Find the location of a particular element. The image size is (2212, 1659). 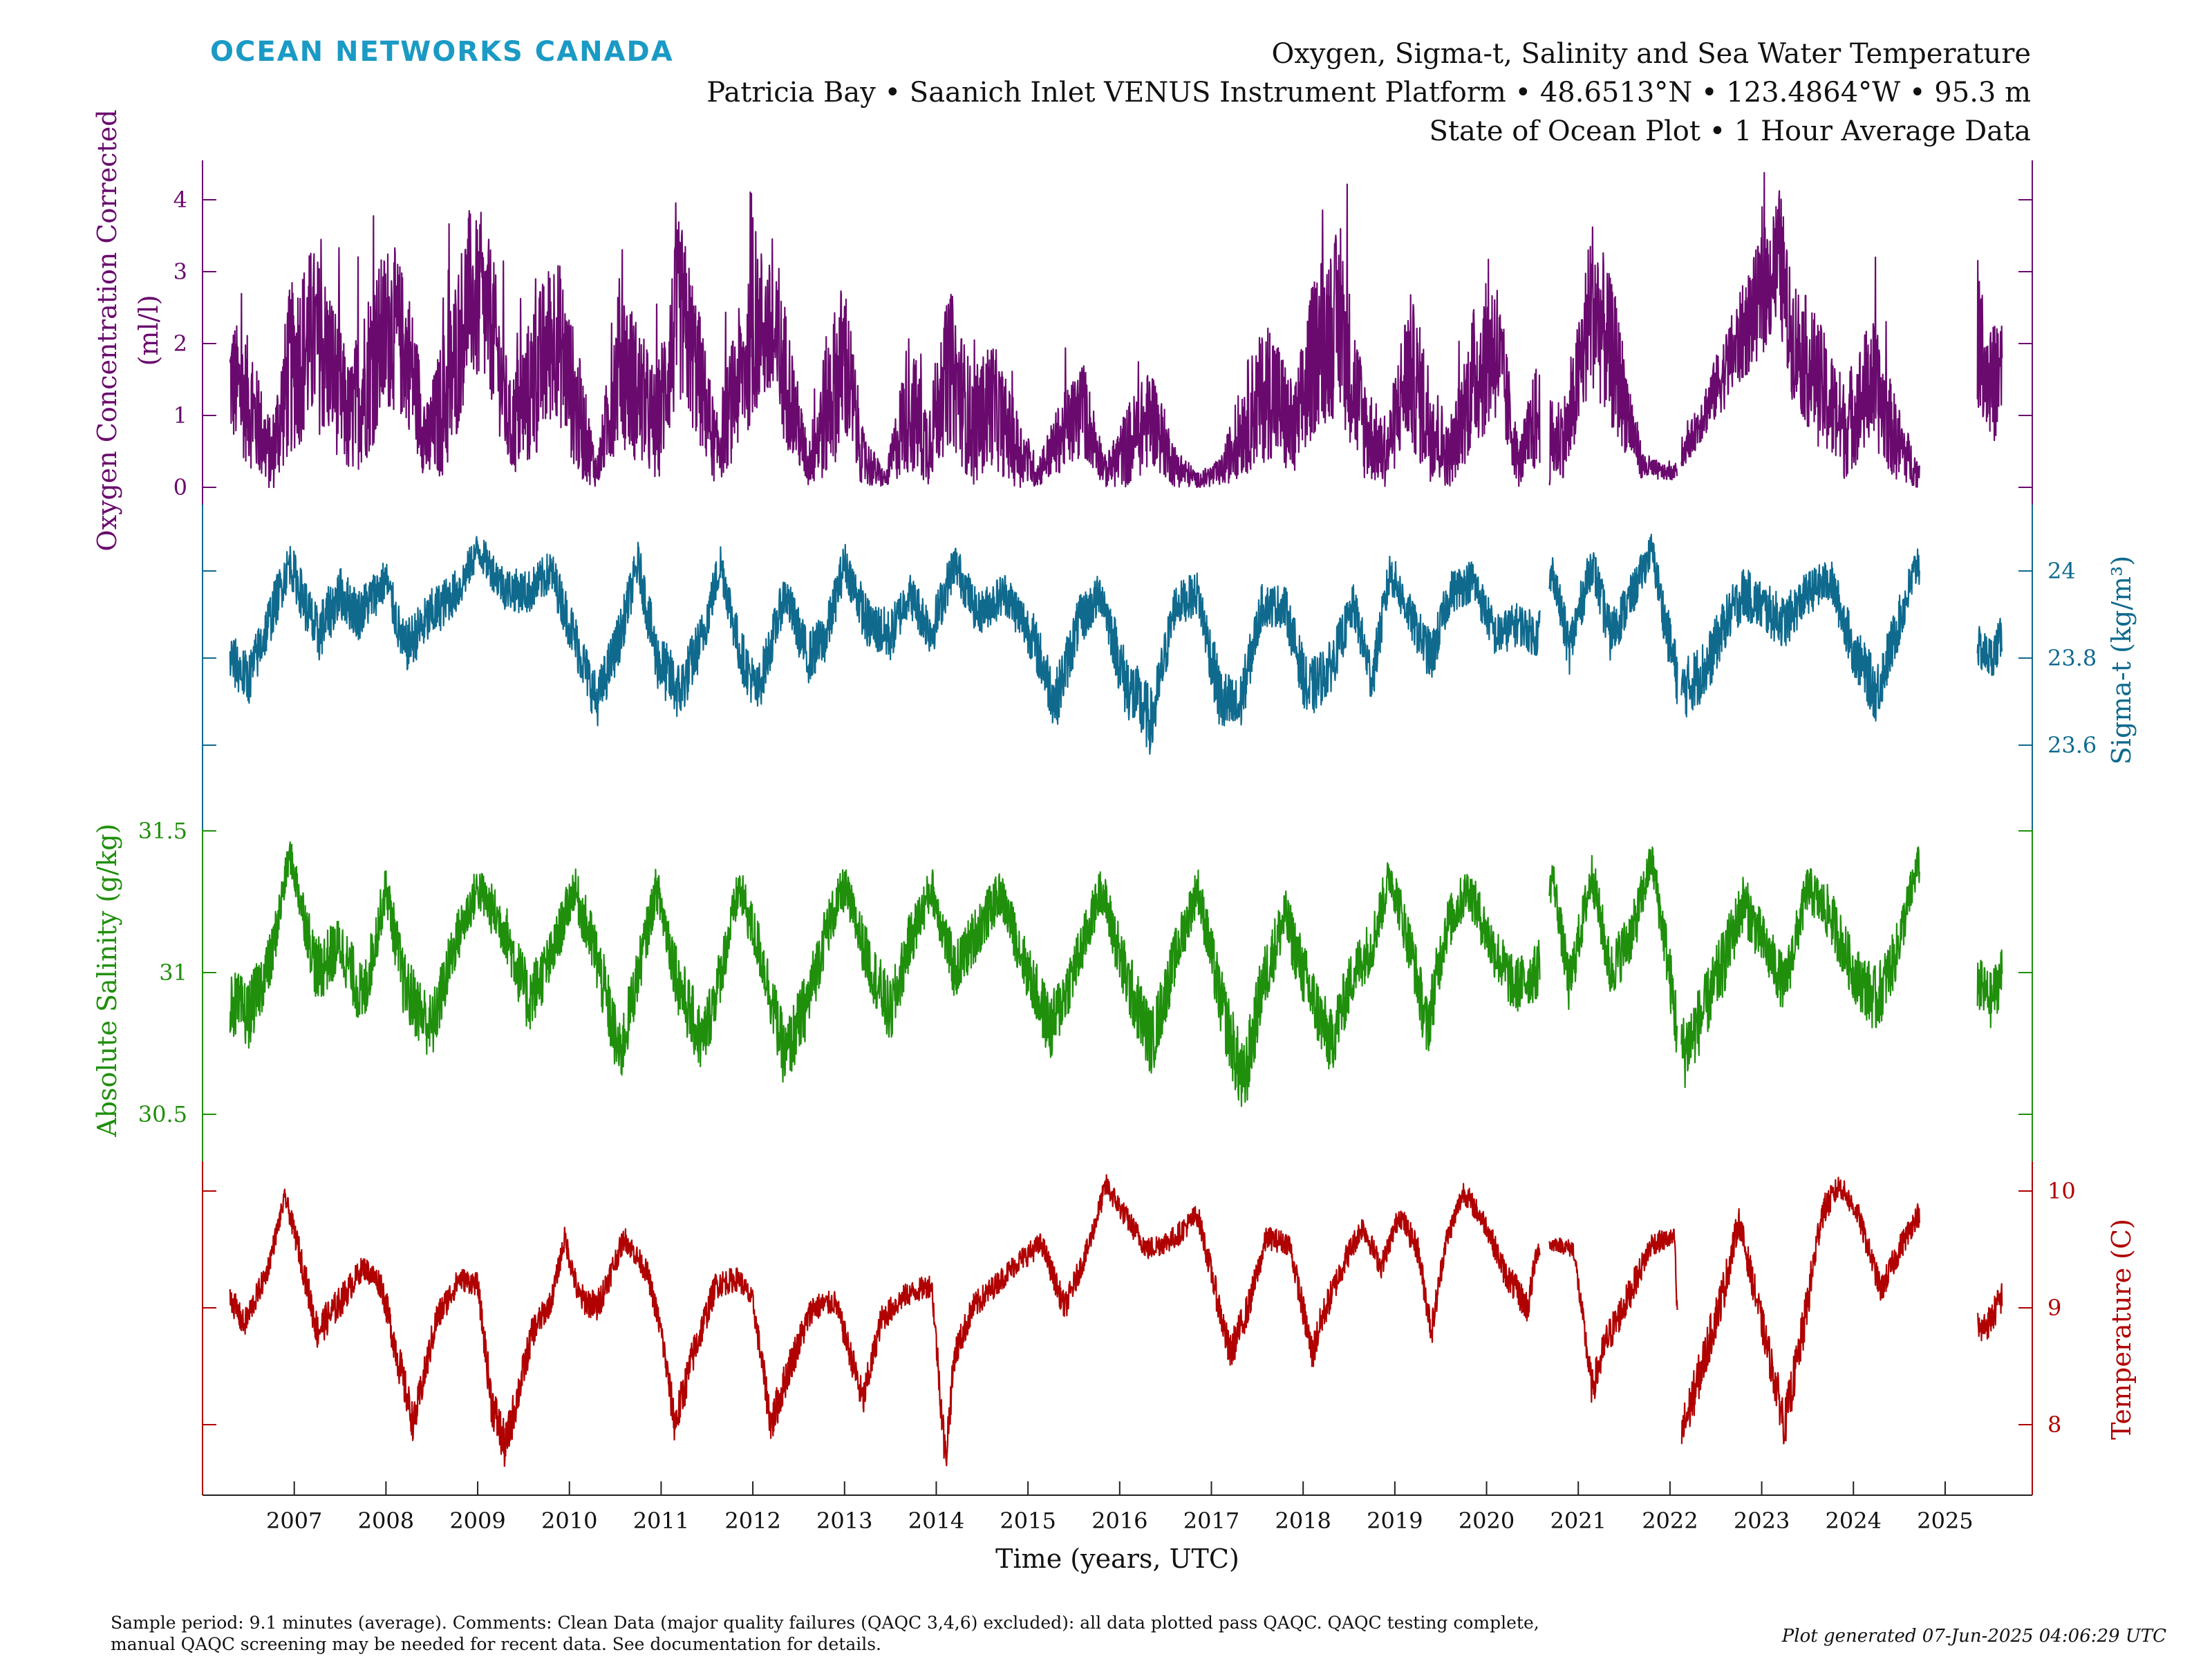

x-tick-label: 2025 is located at coordinates (1945, 1521).